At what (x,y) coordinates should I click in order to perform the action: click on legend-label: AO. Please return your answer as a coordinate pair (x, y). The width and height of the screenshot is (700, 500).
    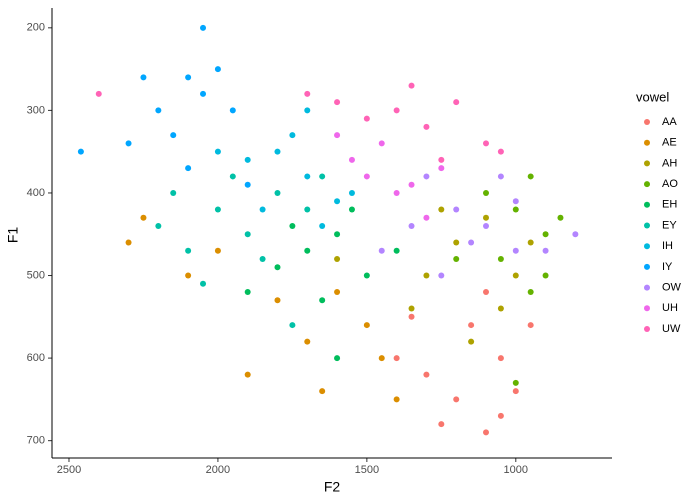
    Looking at the image, I should click on (670, 184).